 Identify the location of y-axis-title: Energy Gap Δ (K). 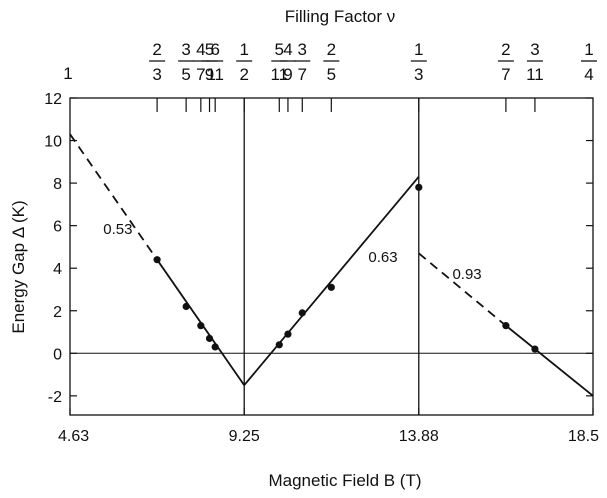
(18, 266).